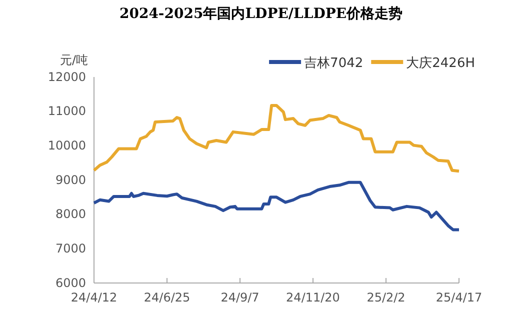 Image resolution: width=523 pixels, height=324 pixels. What do you see at coordinates (70, 283) in the screenshot?
I see `y-tick-label: 6000` at bounding box center [70, 283].